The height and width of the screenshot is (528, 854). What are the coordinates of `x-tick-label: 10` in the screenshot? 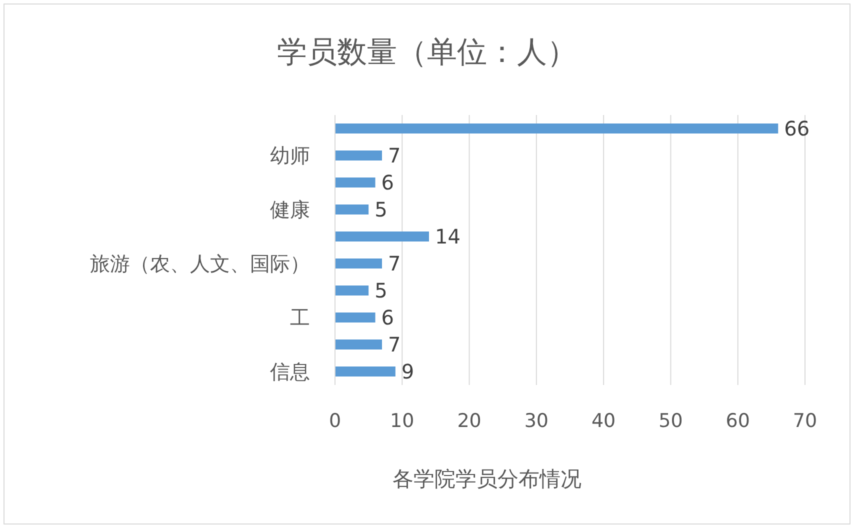 It's located at (402, 421).